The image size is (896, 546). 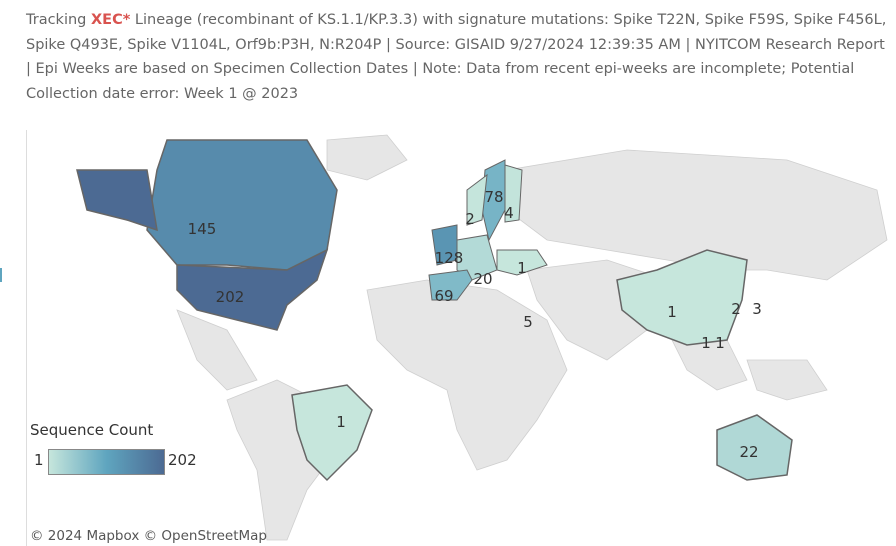 I want to click on country-label: 69, so click(x=444, y=296).